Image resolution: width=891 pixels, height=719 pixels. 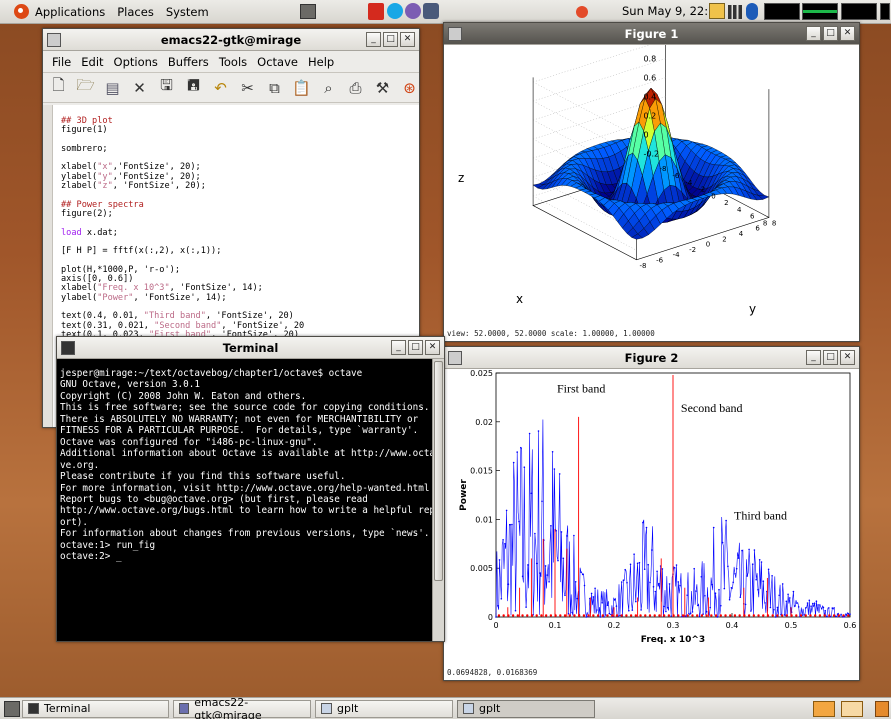 What do you see at coordinates (139, 87) in the screenshot?
I see `kill-buffer-icon: ✕` at bounding box center [139, 87].